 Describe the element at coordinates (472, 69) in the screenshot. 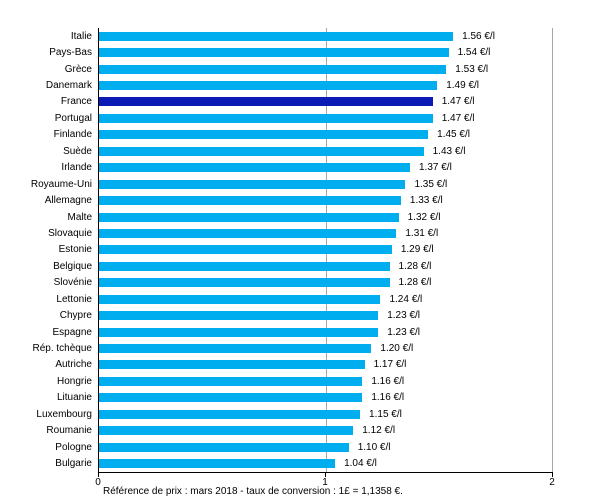

I see `value-label: 1.53 €/l` at that location.